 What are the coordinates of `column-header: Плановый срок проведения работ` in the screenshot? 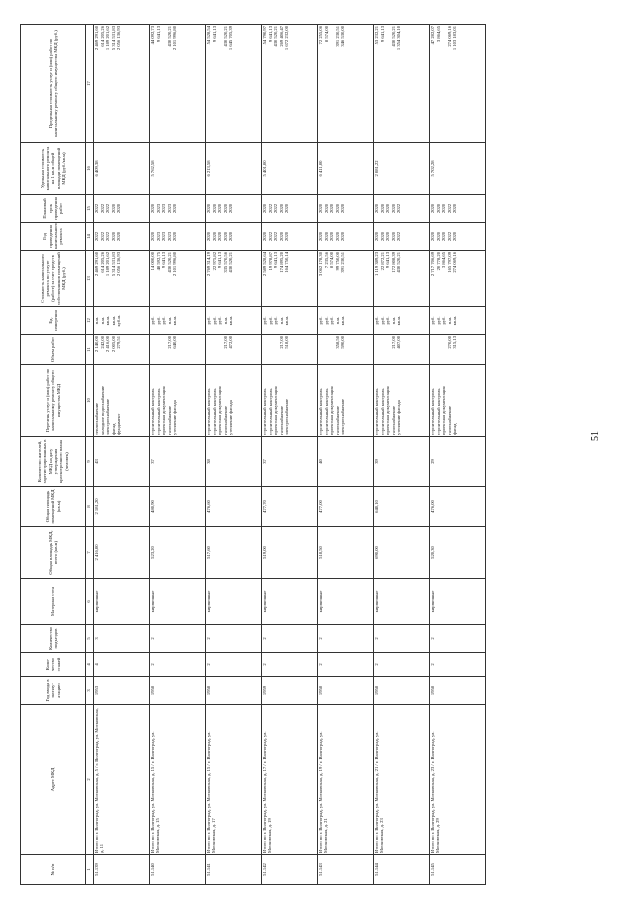 It's located at (53, 208).